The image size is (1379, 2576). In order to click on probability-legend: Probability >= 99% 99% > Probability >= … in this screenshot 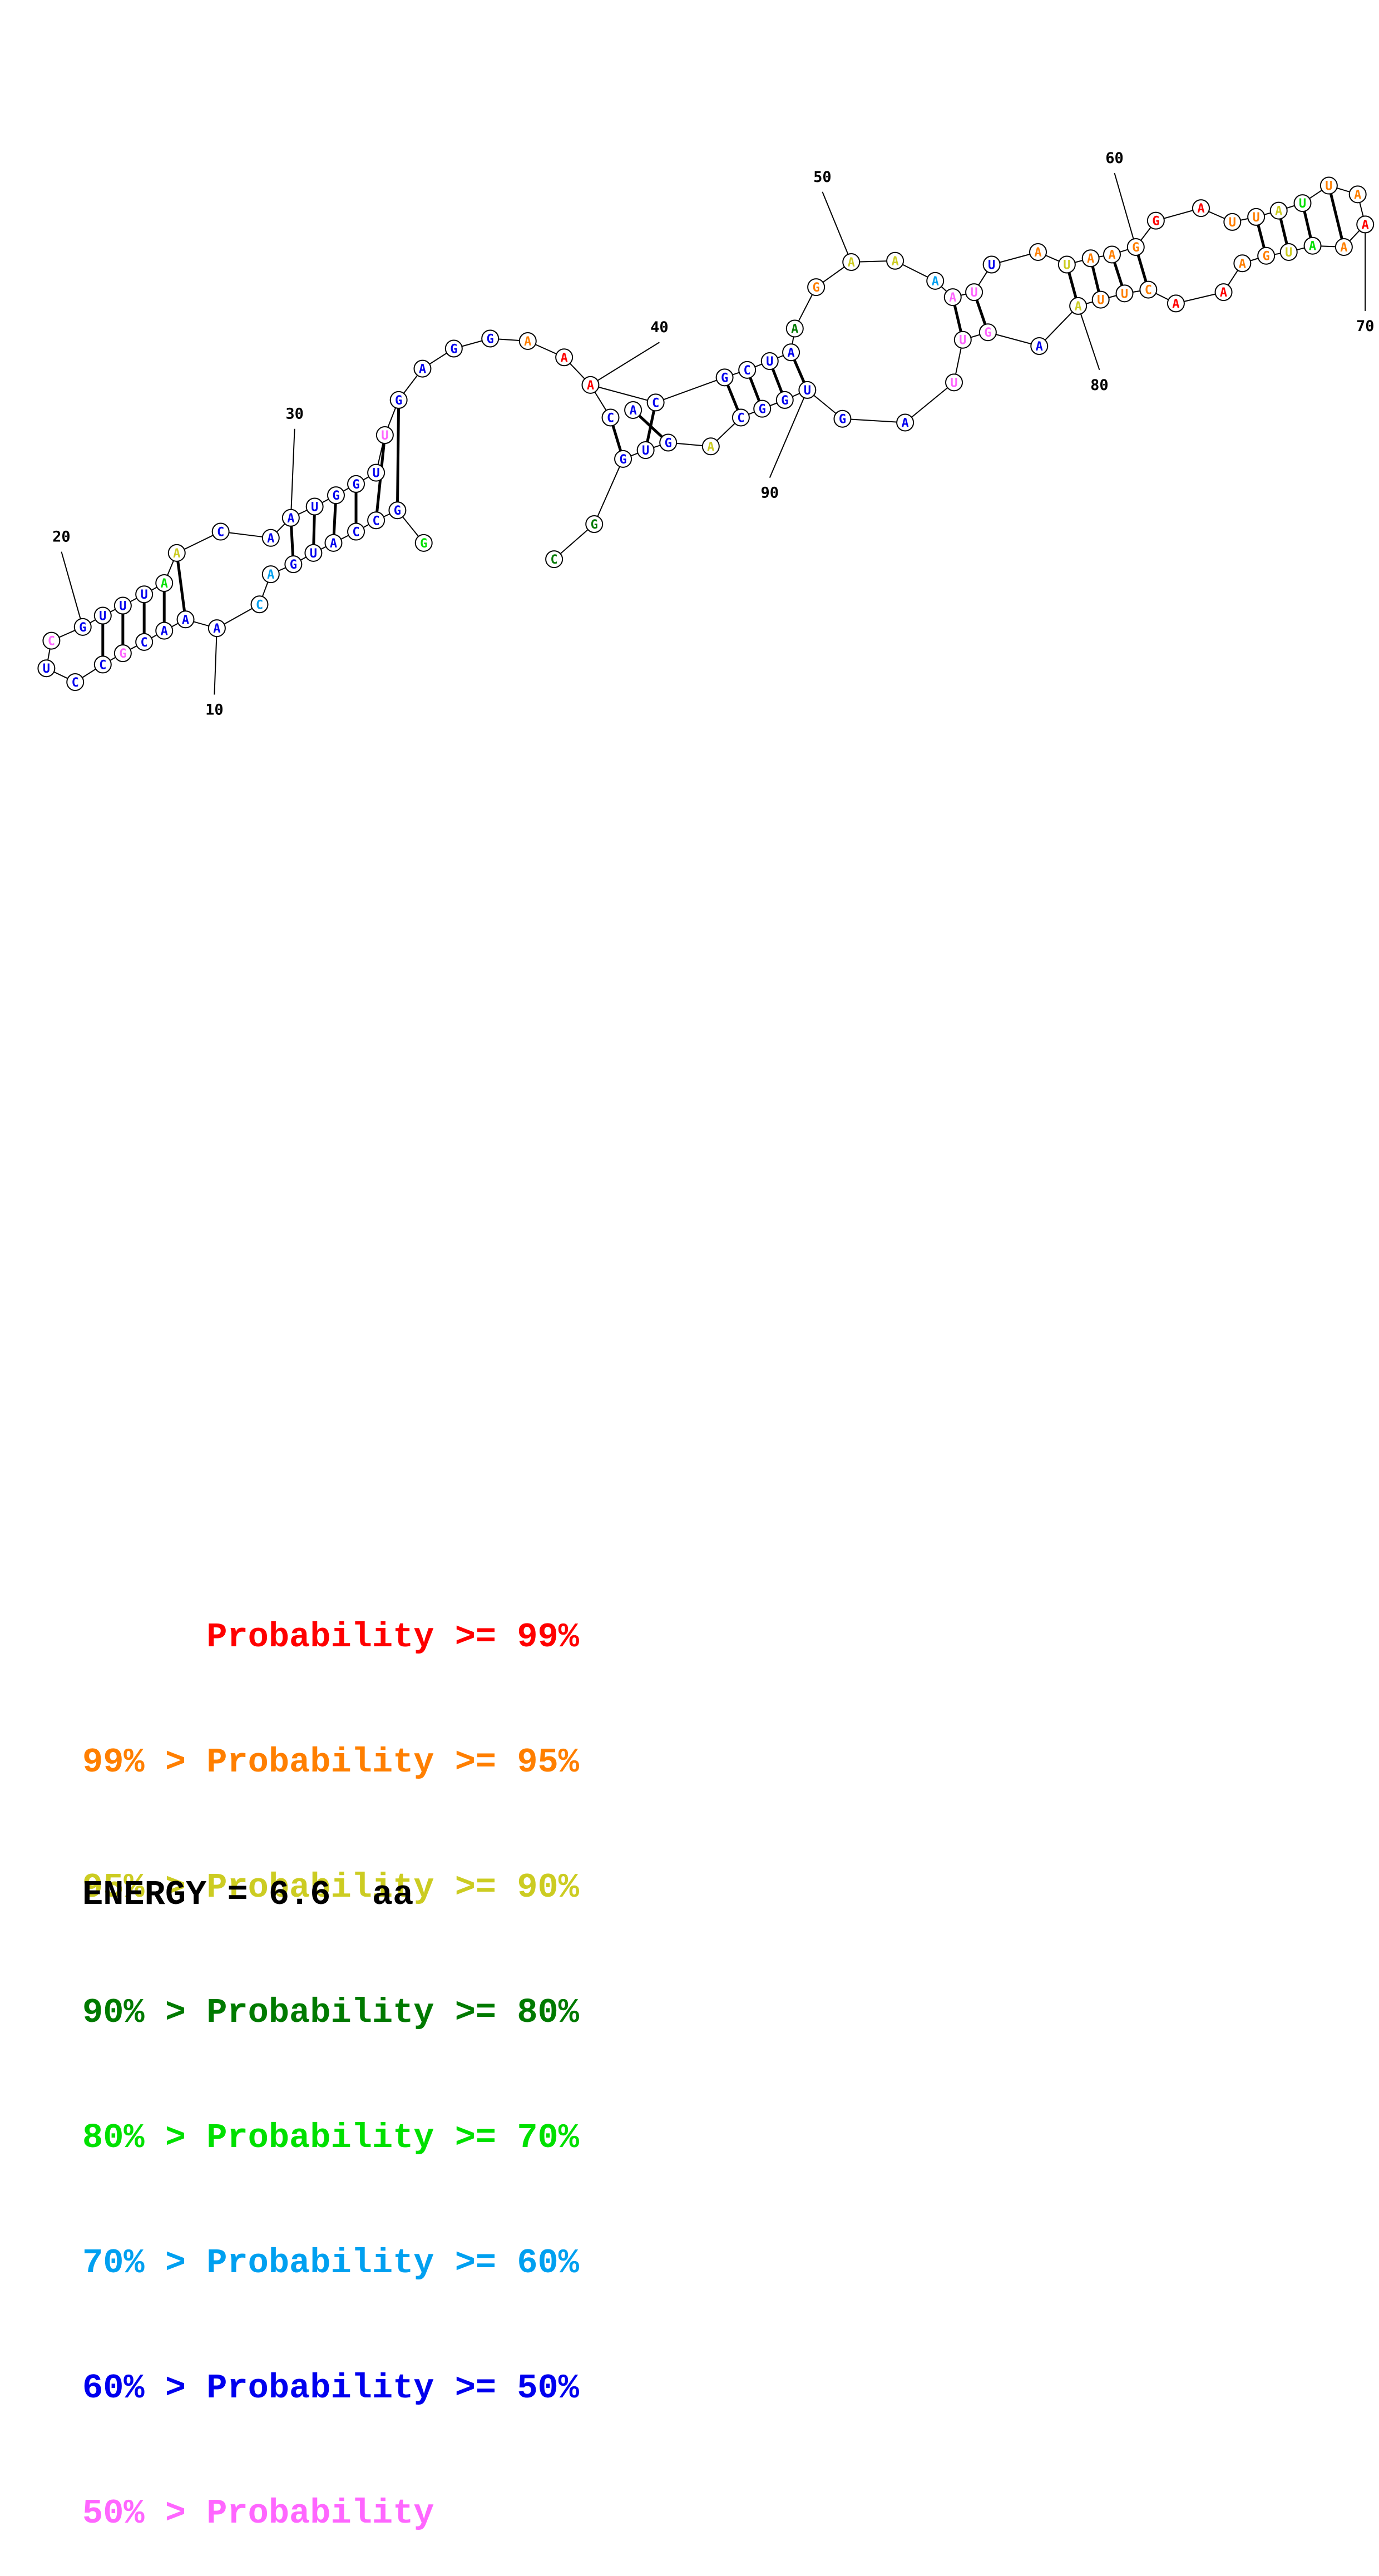, I will do `click(330, 2054)`.